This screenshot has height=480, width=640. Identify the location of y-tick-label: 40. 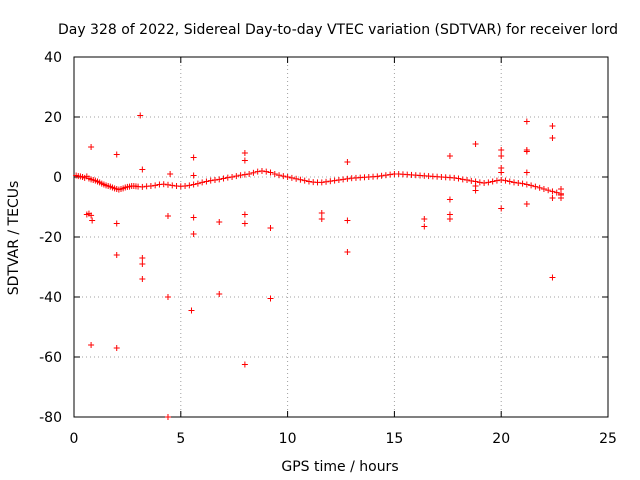
(53, 58).